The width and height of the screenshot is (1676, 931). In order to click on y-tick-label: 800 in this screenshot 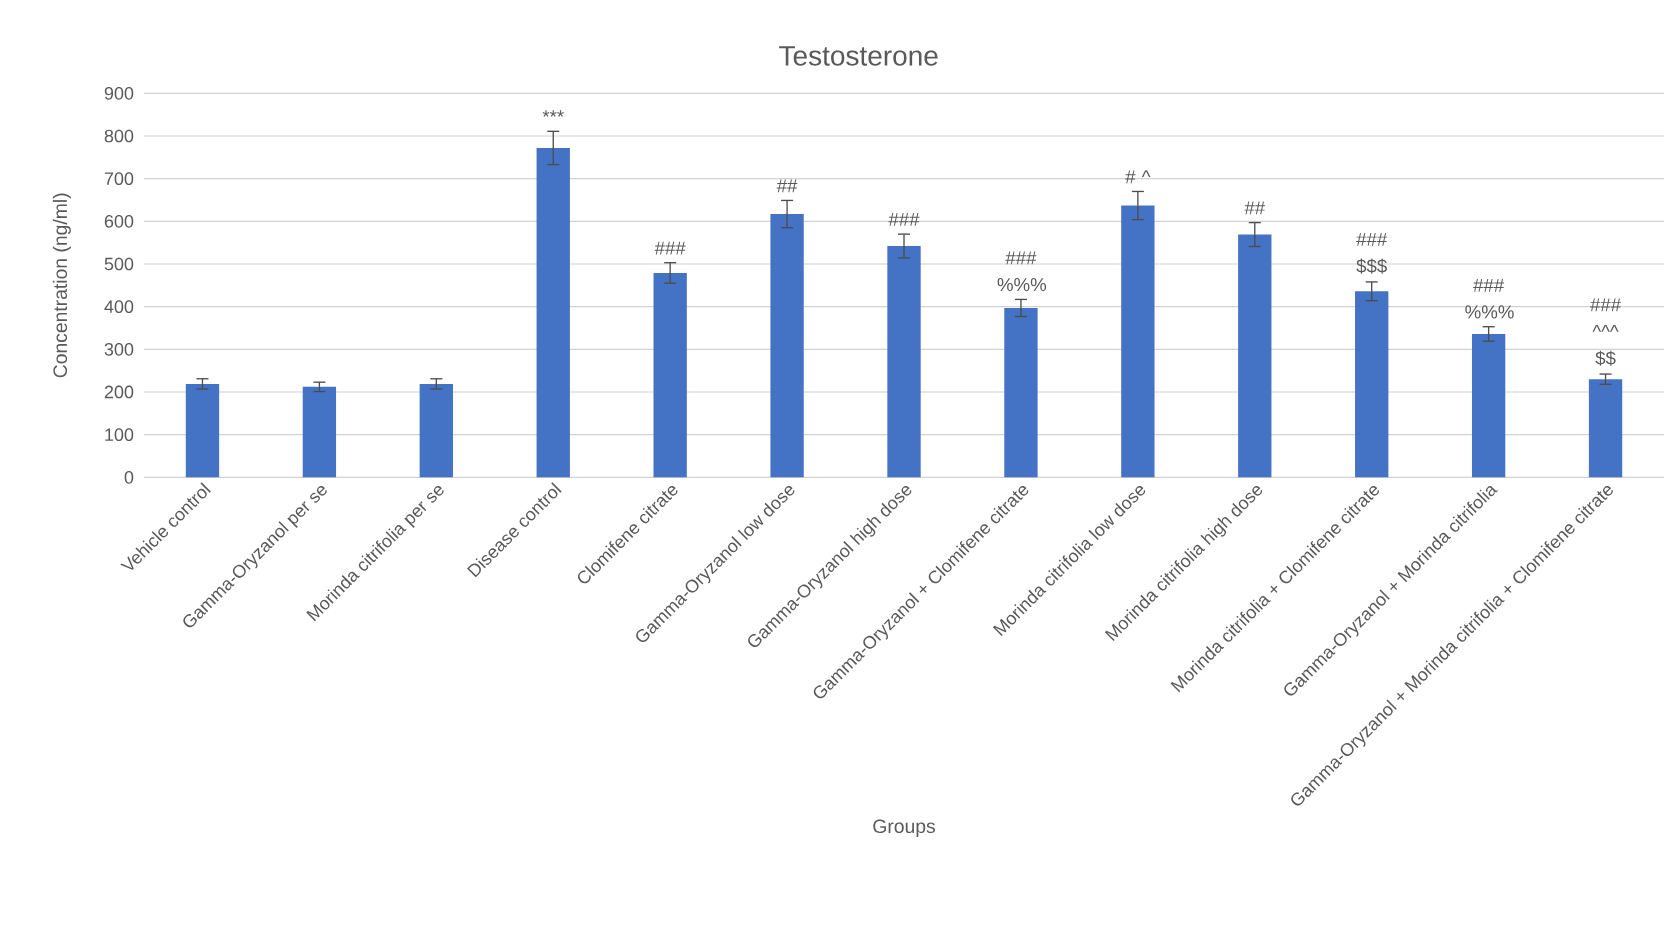, I will do `click(119, 136)`.